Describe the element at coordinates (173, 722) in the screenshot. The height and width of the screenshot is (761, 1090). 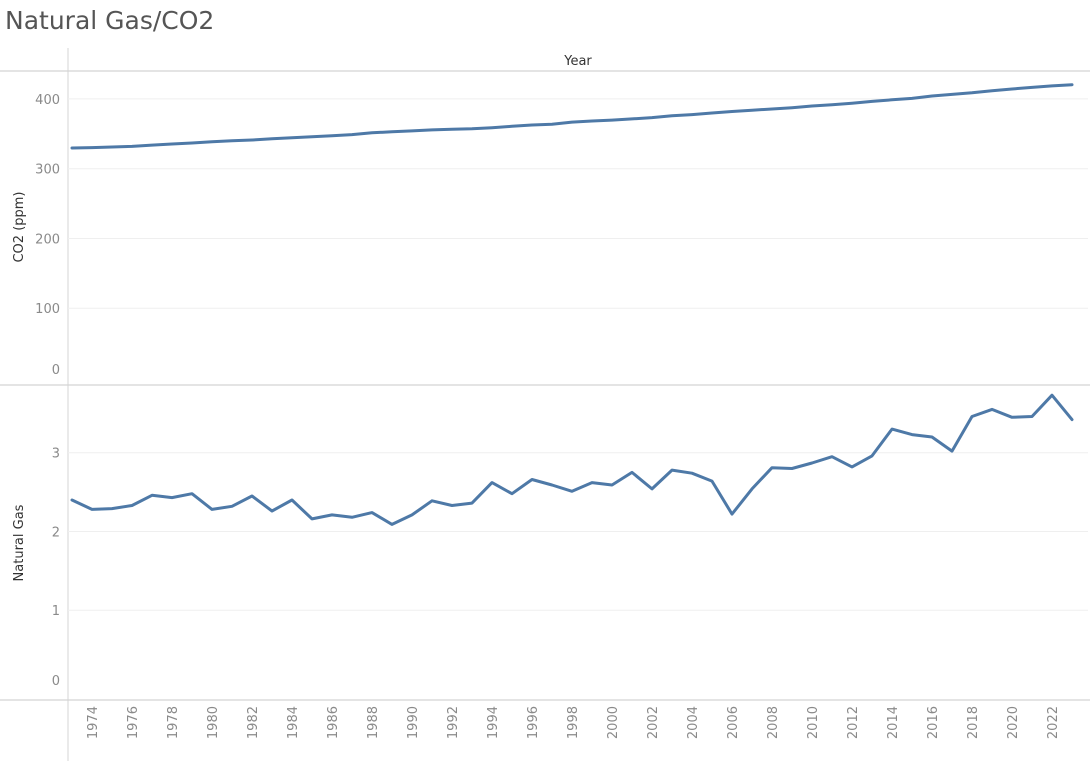
I see `x-tick-label: 1978` at that location.